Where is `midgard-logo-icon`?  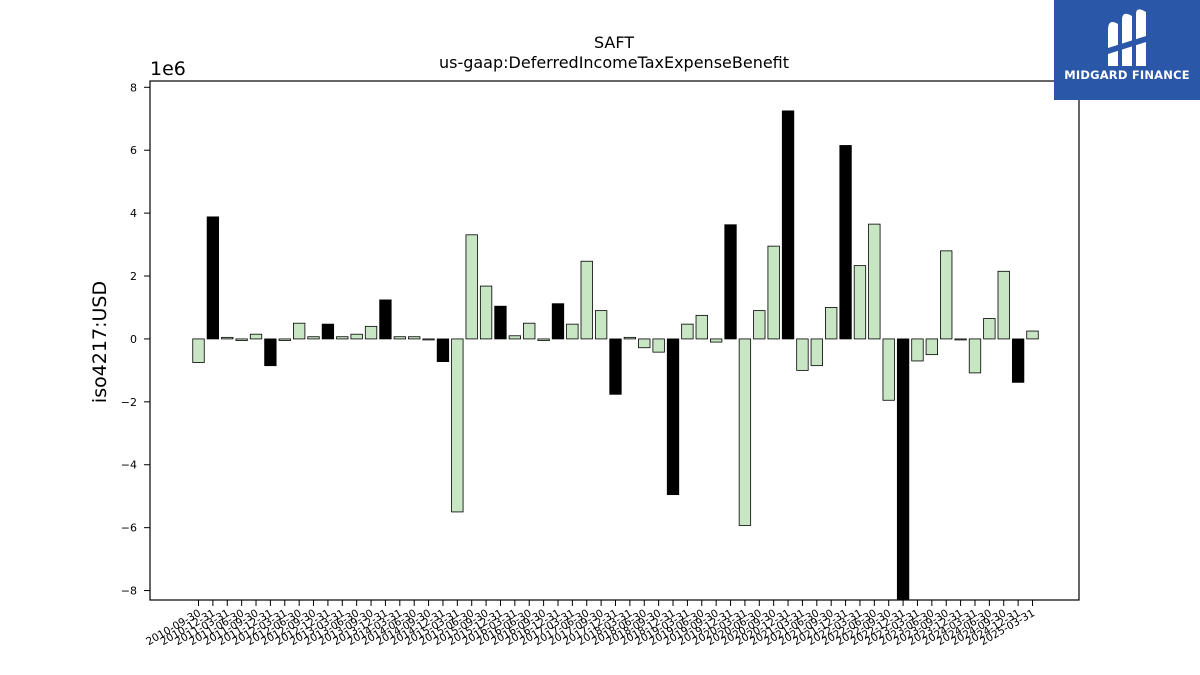 midgard-logo-icon is located at coordinates (1127, 37).